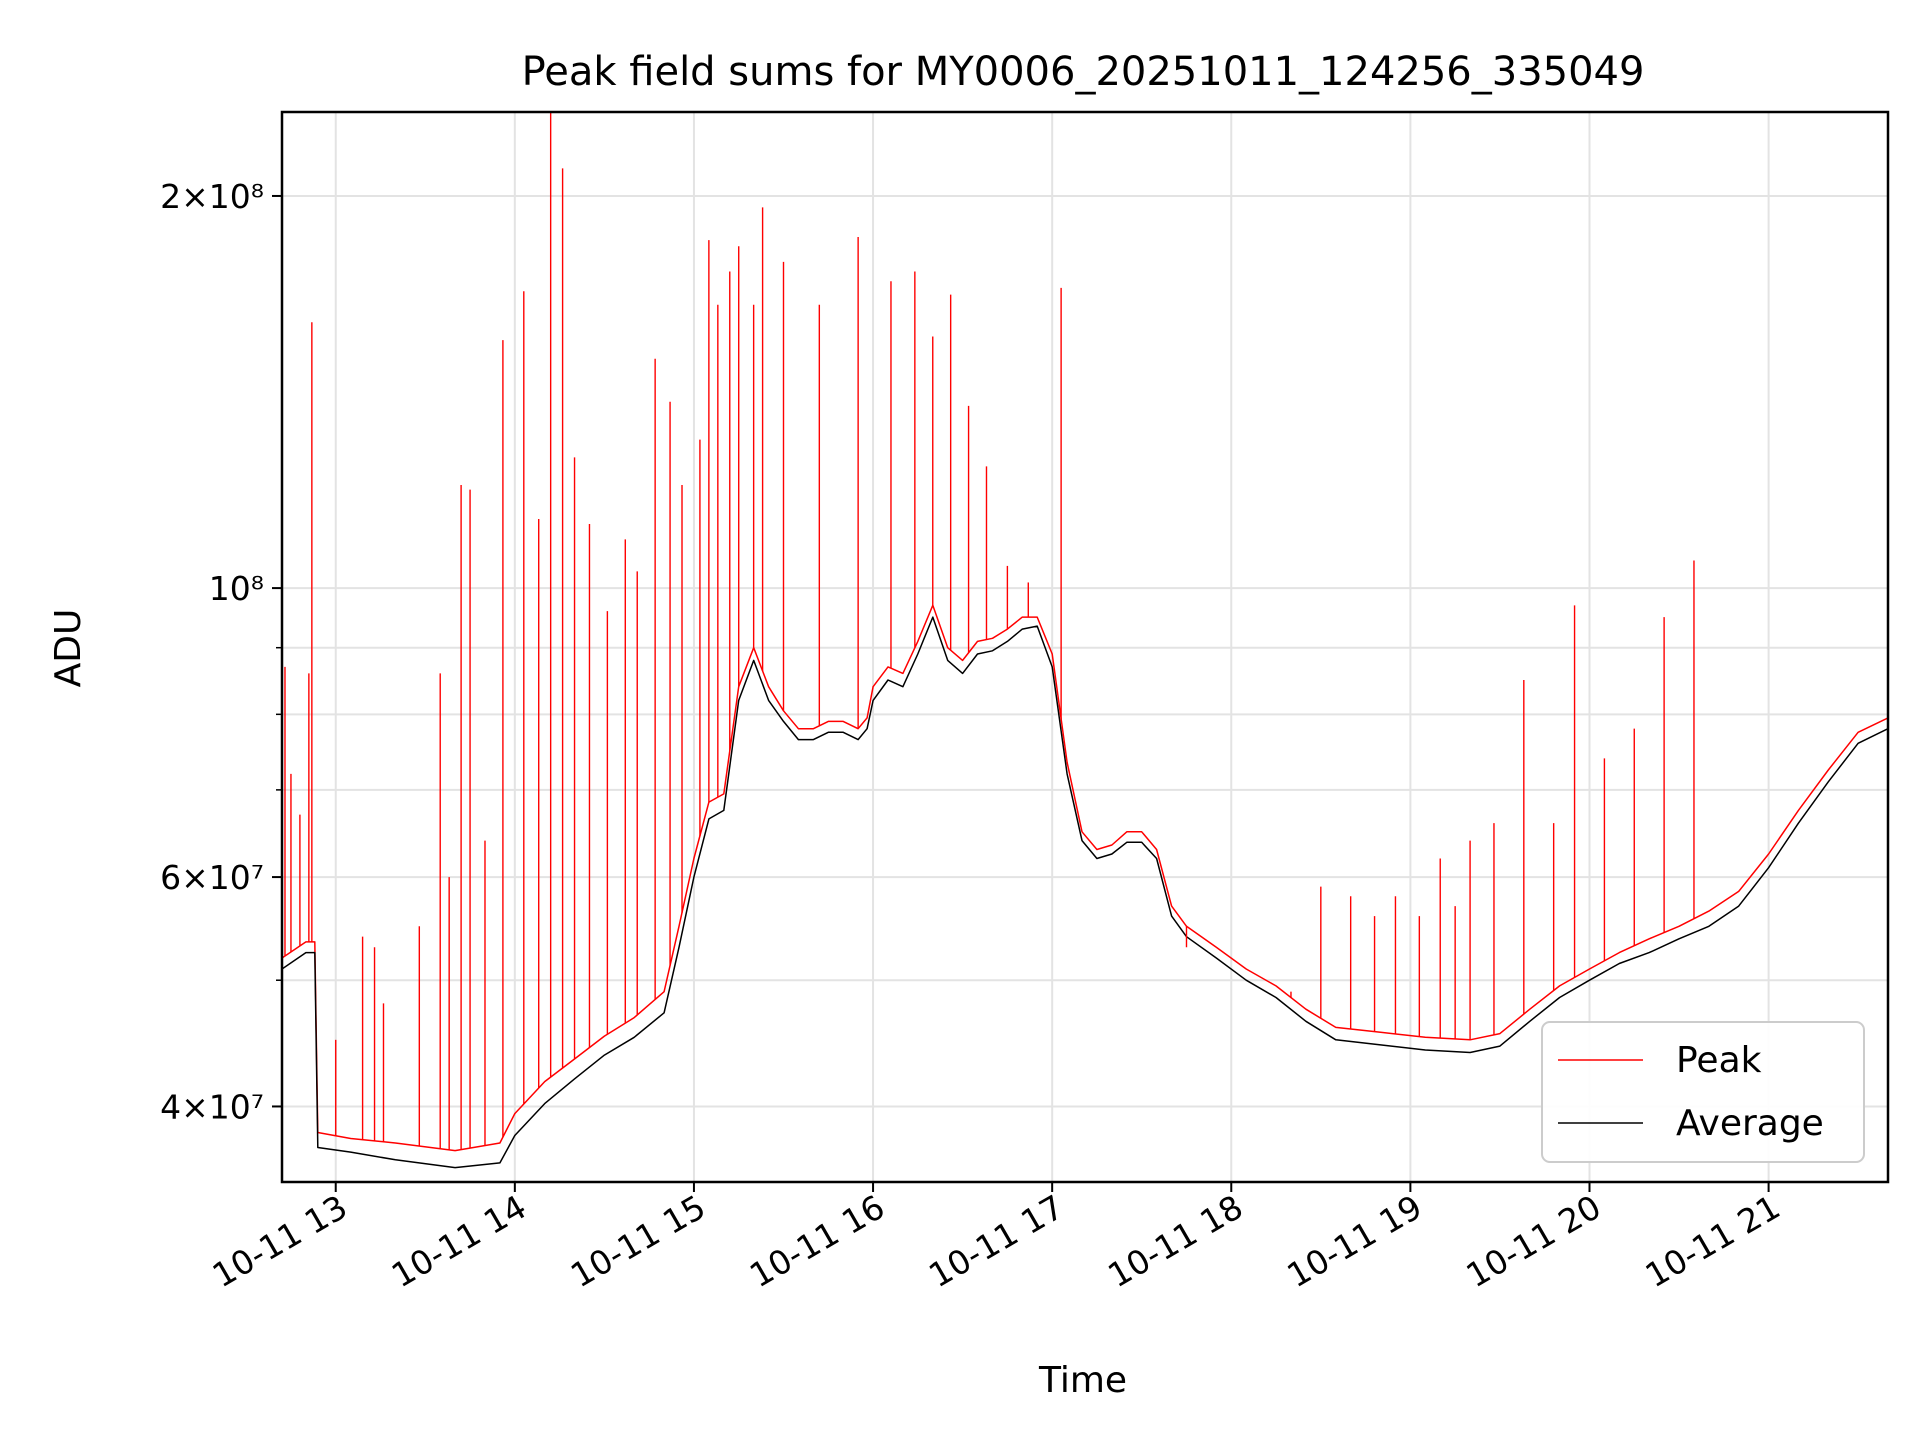  What do you see at coordinates (1082, 1380) in the screenshot?
I see `x-axis-label: Time` at bounding box center [1082, 1380].